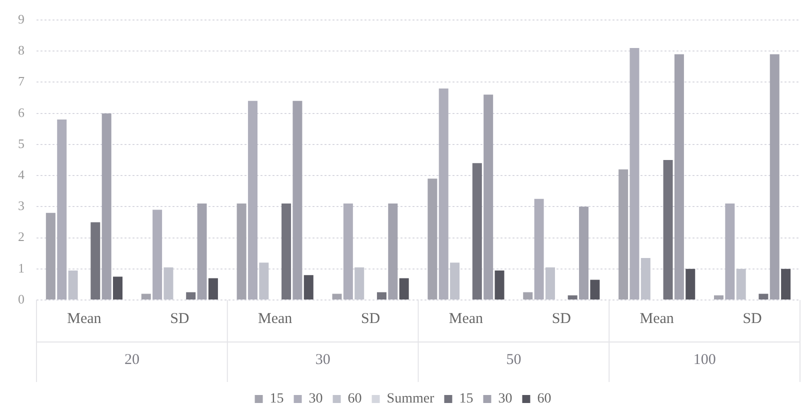 The height and width of the screenshot is (420, 812). What do you see at coordinates (322, 360) in the screenshot?
I see `text: 30` at bounding box center [322, 360].